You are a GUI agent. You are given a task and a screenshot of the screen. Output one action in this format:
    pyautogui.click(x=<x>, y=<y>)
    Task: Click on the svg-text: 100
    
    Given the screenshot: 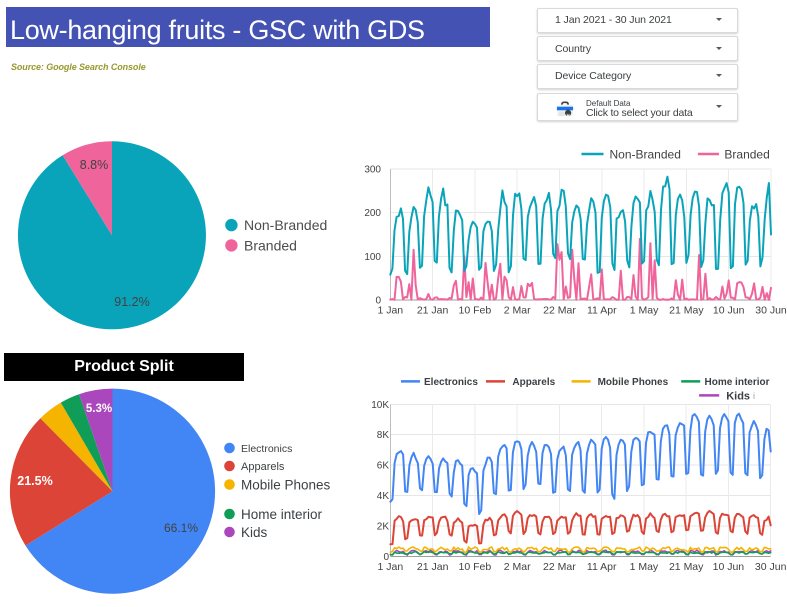 What is the action you would take?
    pyautogui.click(x=372, y=257)
    